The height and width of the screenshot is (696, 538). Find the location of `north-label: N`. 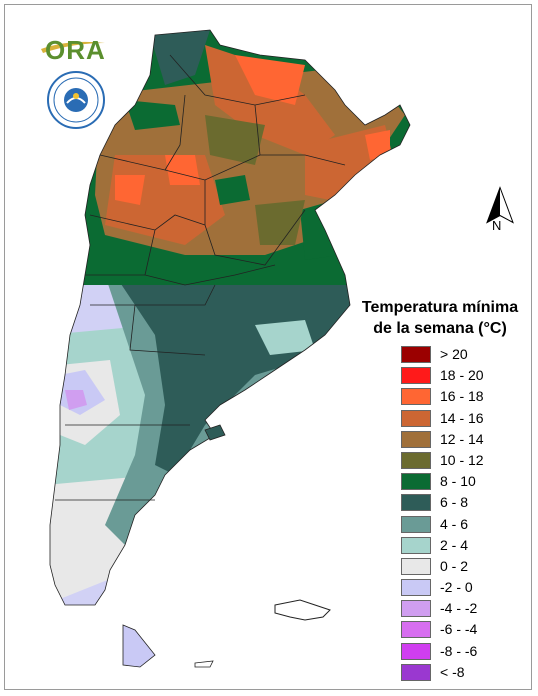

north-label: N is located at coordinates (497, 225).